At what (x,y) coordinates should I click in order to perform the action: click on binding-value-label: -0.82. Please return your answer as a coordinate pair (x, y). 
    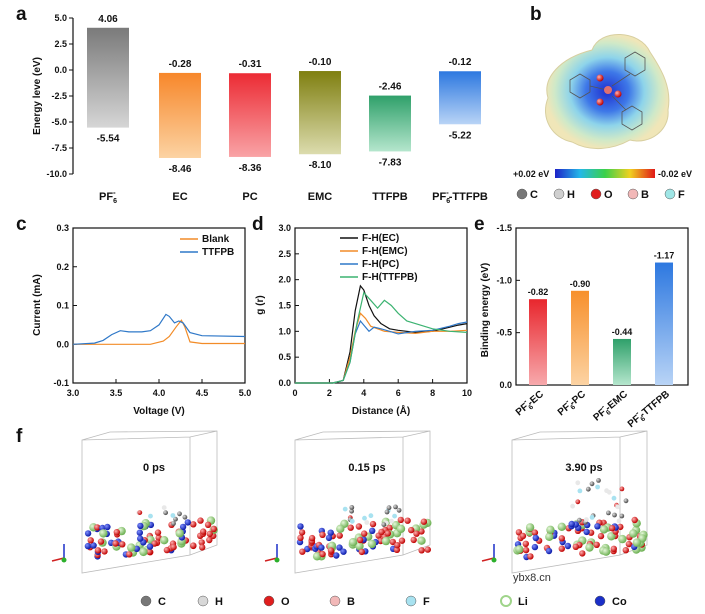
    Looking at the image, I should click on (538, 292).